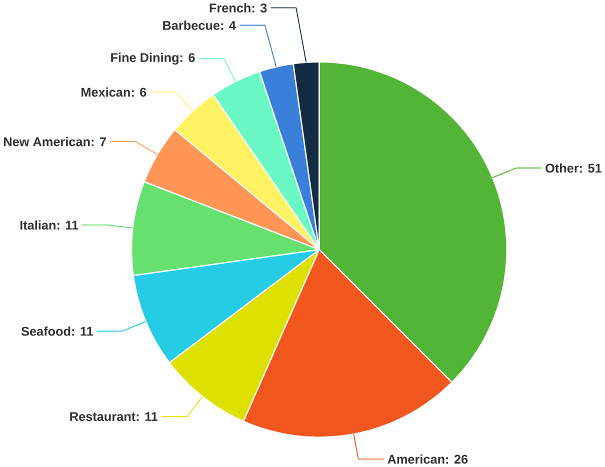 Image resolution: width=605 pixels, height=467 pixels. I want to click on slice-label: French, so click(230, 8).